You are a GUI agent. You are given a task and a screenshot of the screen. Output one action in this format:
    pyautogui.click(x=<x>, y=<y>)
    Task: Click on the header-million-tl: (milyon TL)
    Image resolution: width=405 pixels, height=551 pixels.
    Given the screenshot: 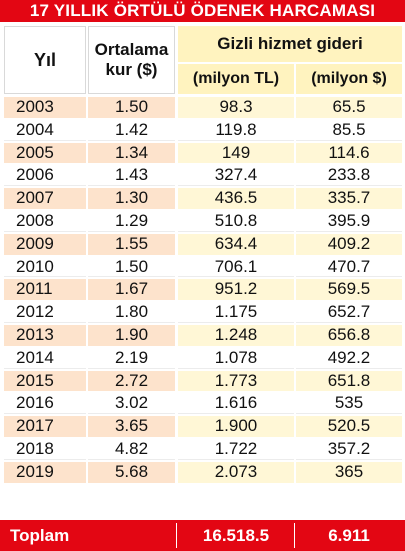 What is the action you would take?
    pyautogui.click(x=236, y=79)
    